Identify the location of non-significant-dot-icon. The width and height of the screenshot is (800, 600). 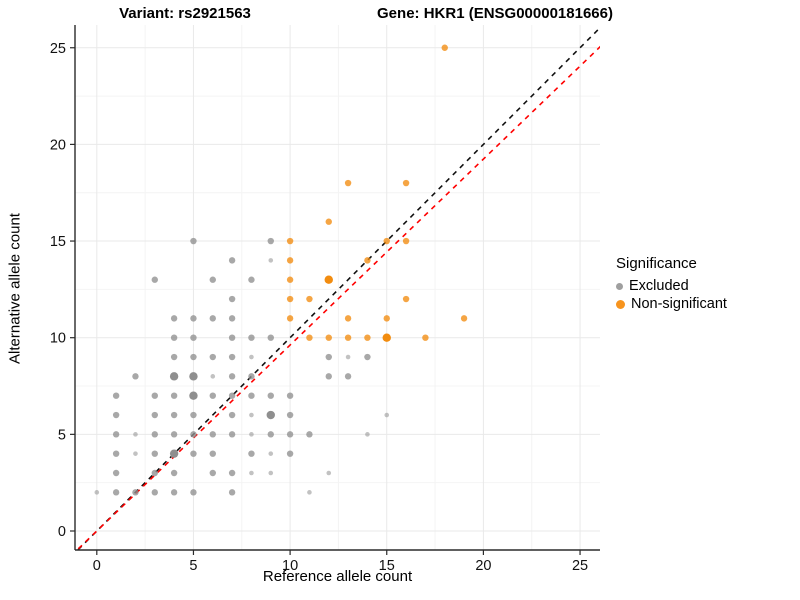
(620, 304).